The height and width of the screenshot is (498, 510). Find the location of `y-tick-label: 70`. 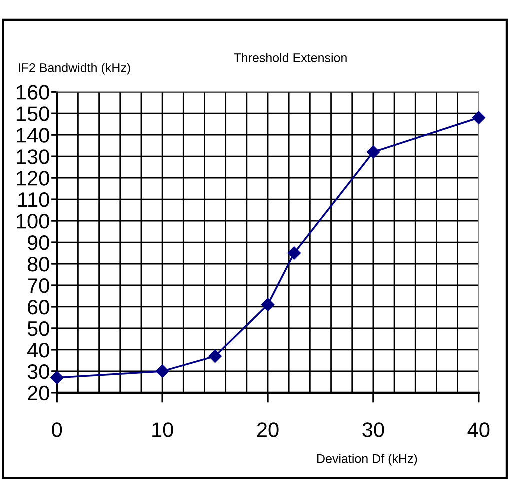

y-tick-label: 70 is located at coordinates (39, 286).